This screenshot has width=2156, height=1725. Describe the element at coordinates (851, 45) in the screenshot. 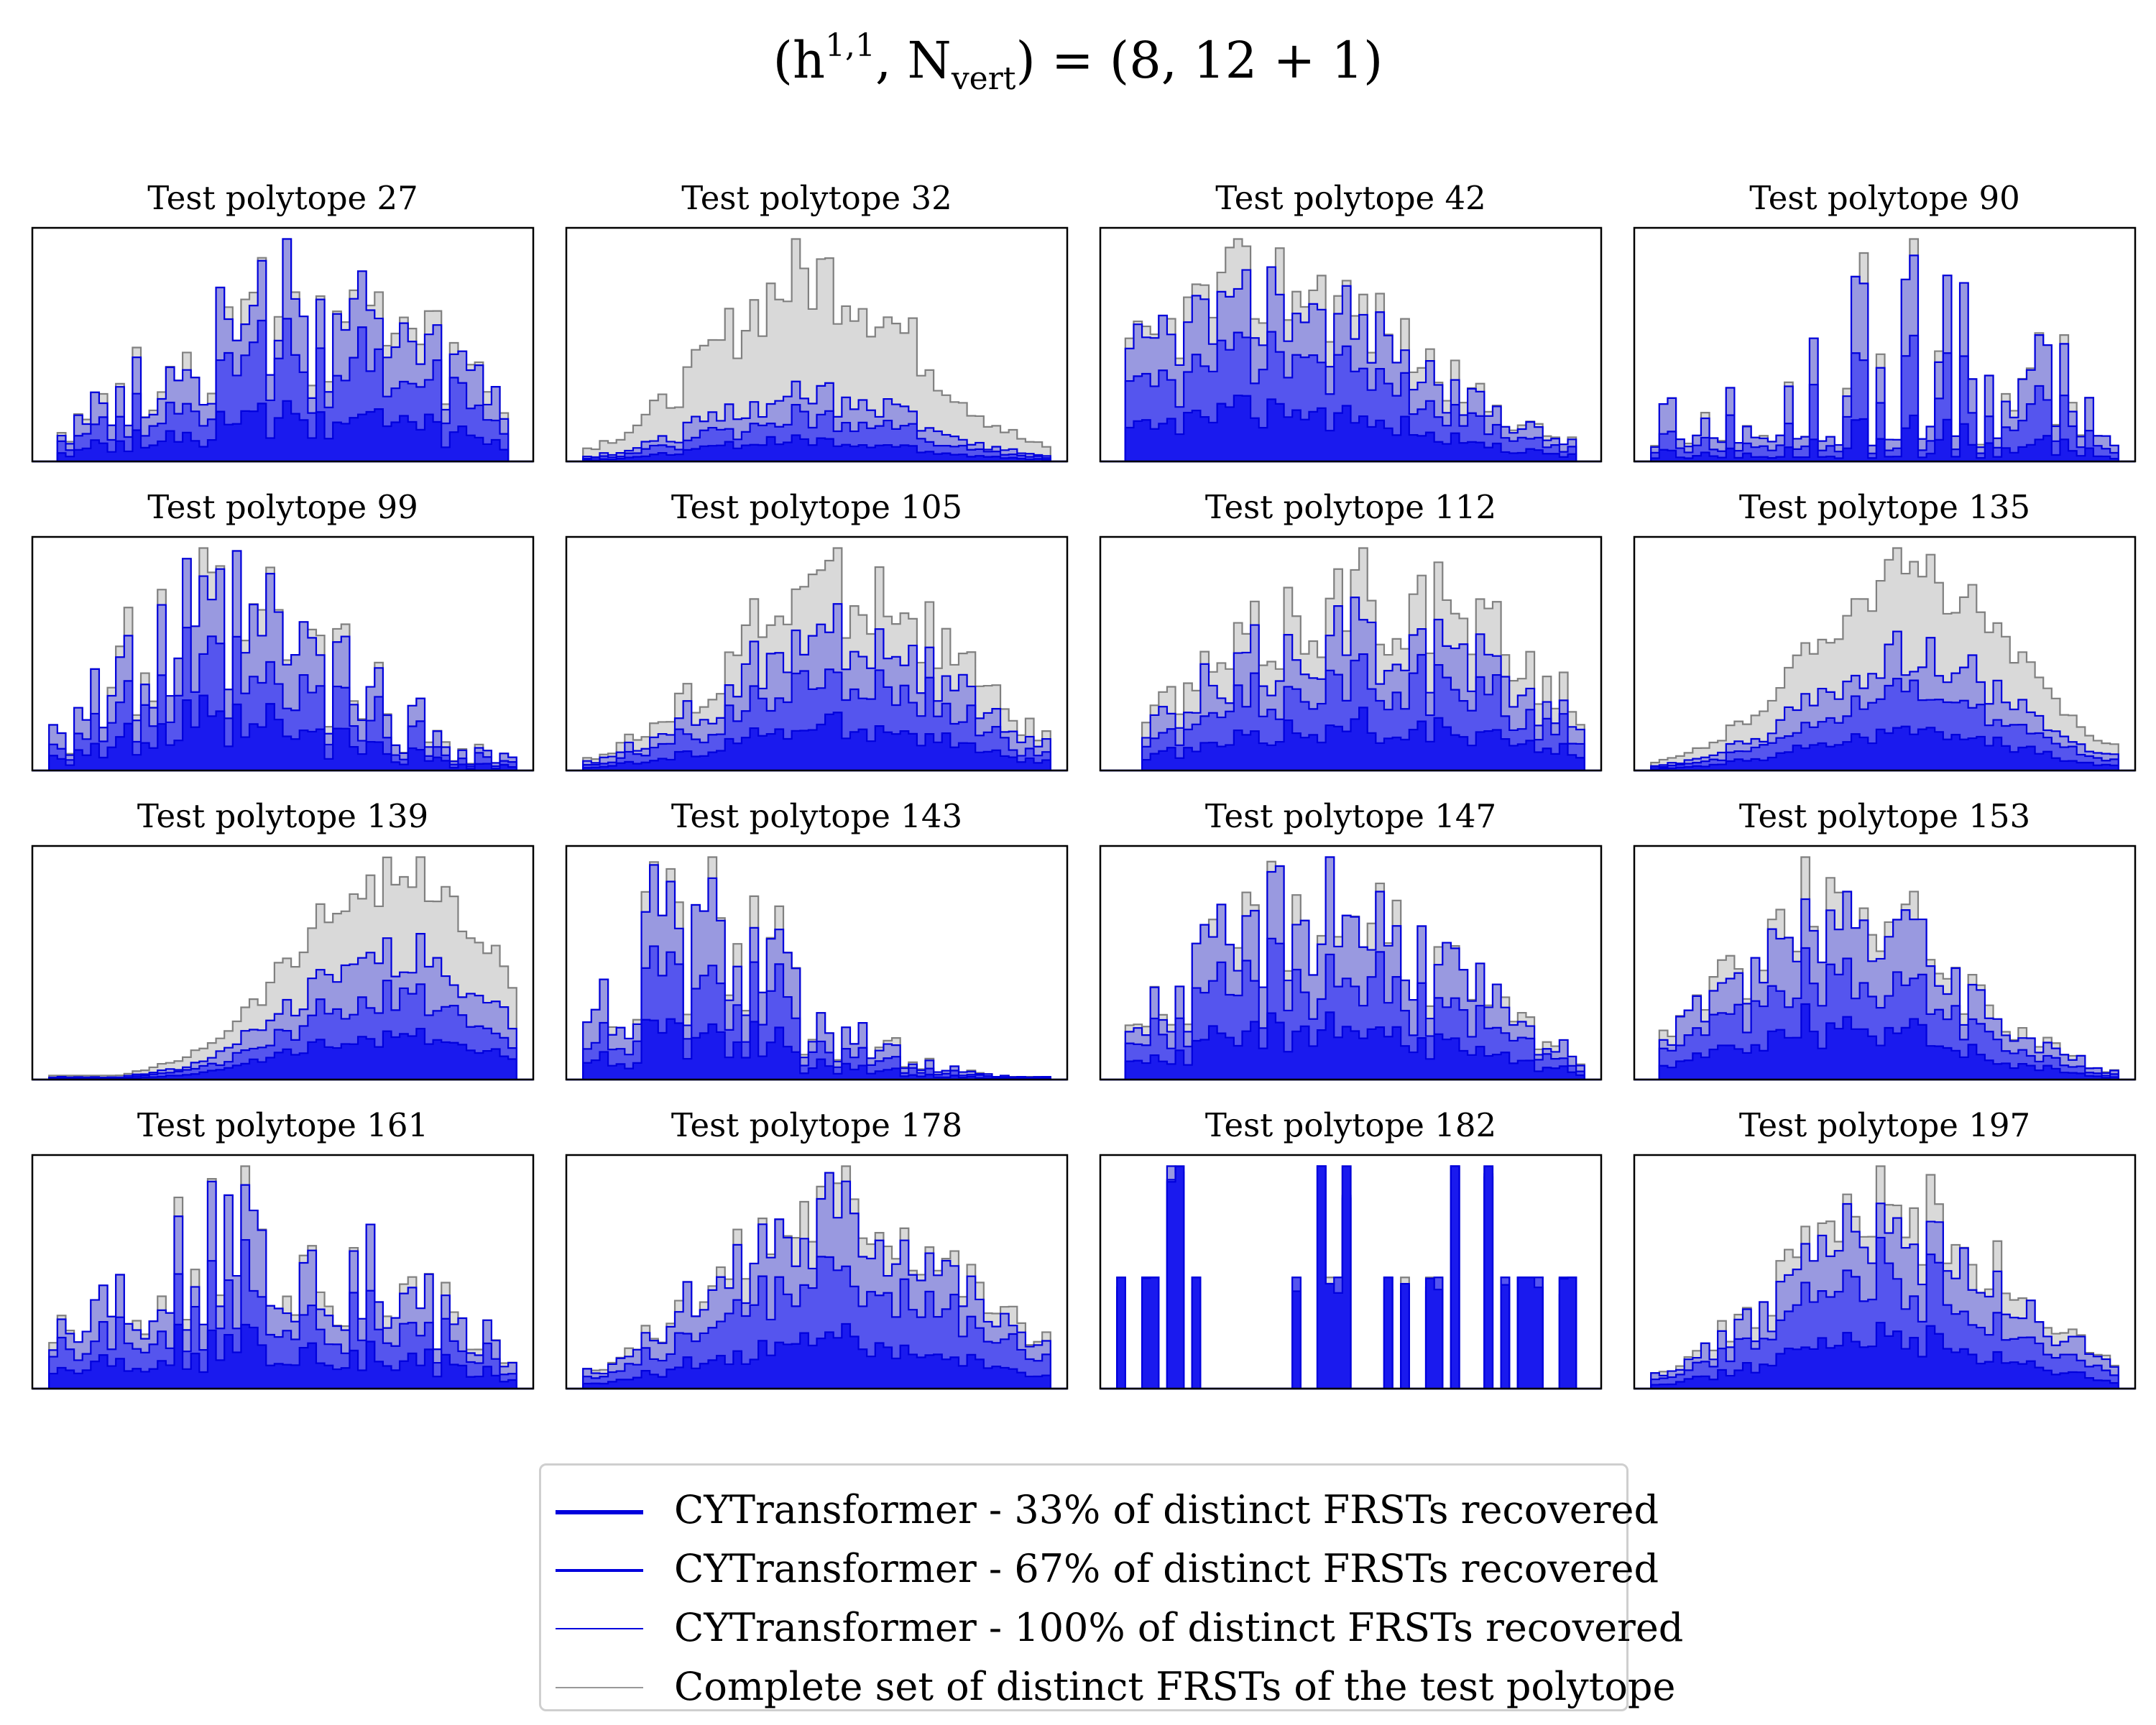

I see `title-superscript: 1,1` at that location.